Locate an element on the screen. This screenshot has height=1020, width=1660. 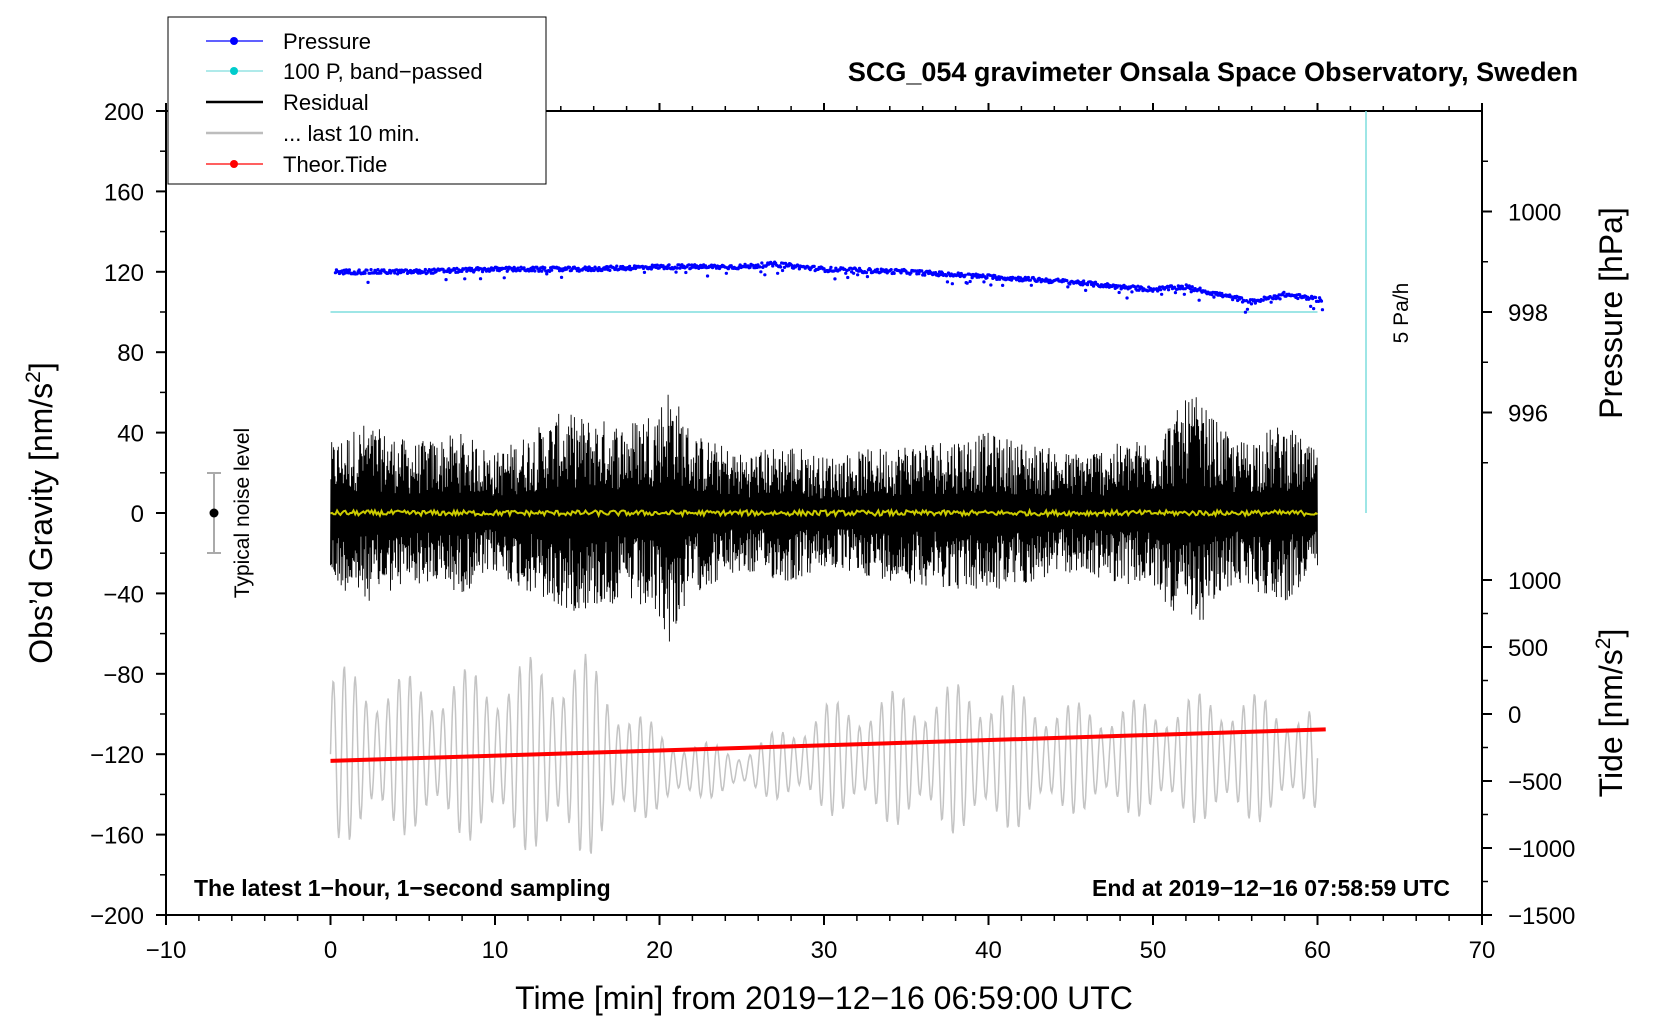
tide-line is located at coordinates (828, 745).